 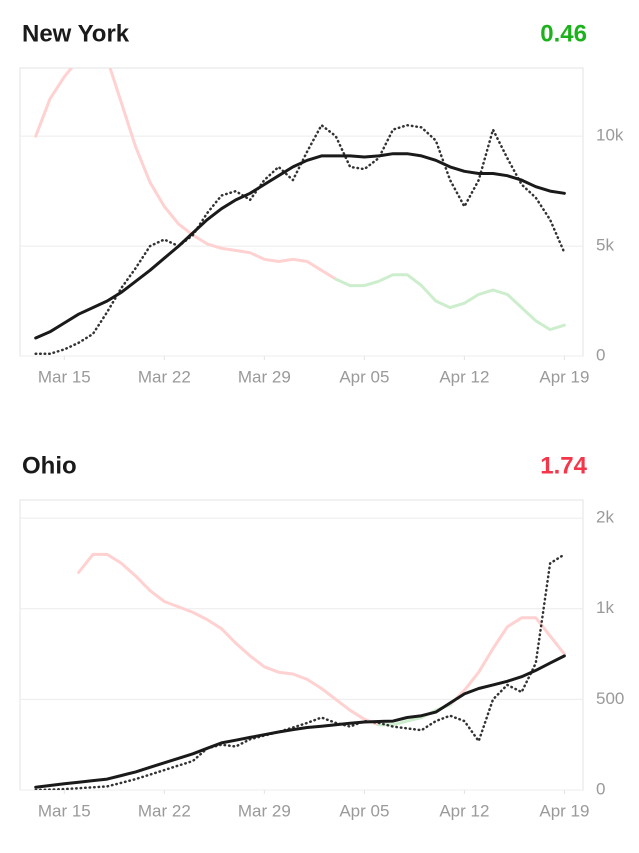 I want to click on y-tick-label: 500, so click(x=610, y=698).